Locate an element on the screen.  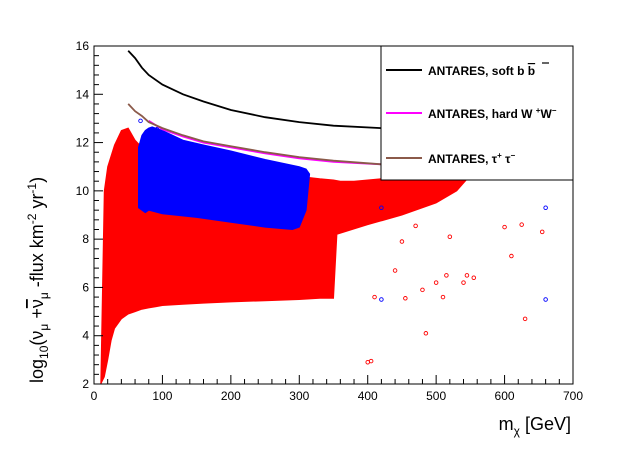
soft-bb-limit-line is located at coordinates (254, 89).